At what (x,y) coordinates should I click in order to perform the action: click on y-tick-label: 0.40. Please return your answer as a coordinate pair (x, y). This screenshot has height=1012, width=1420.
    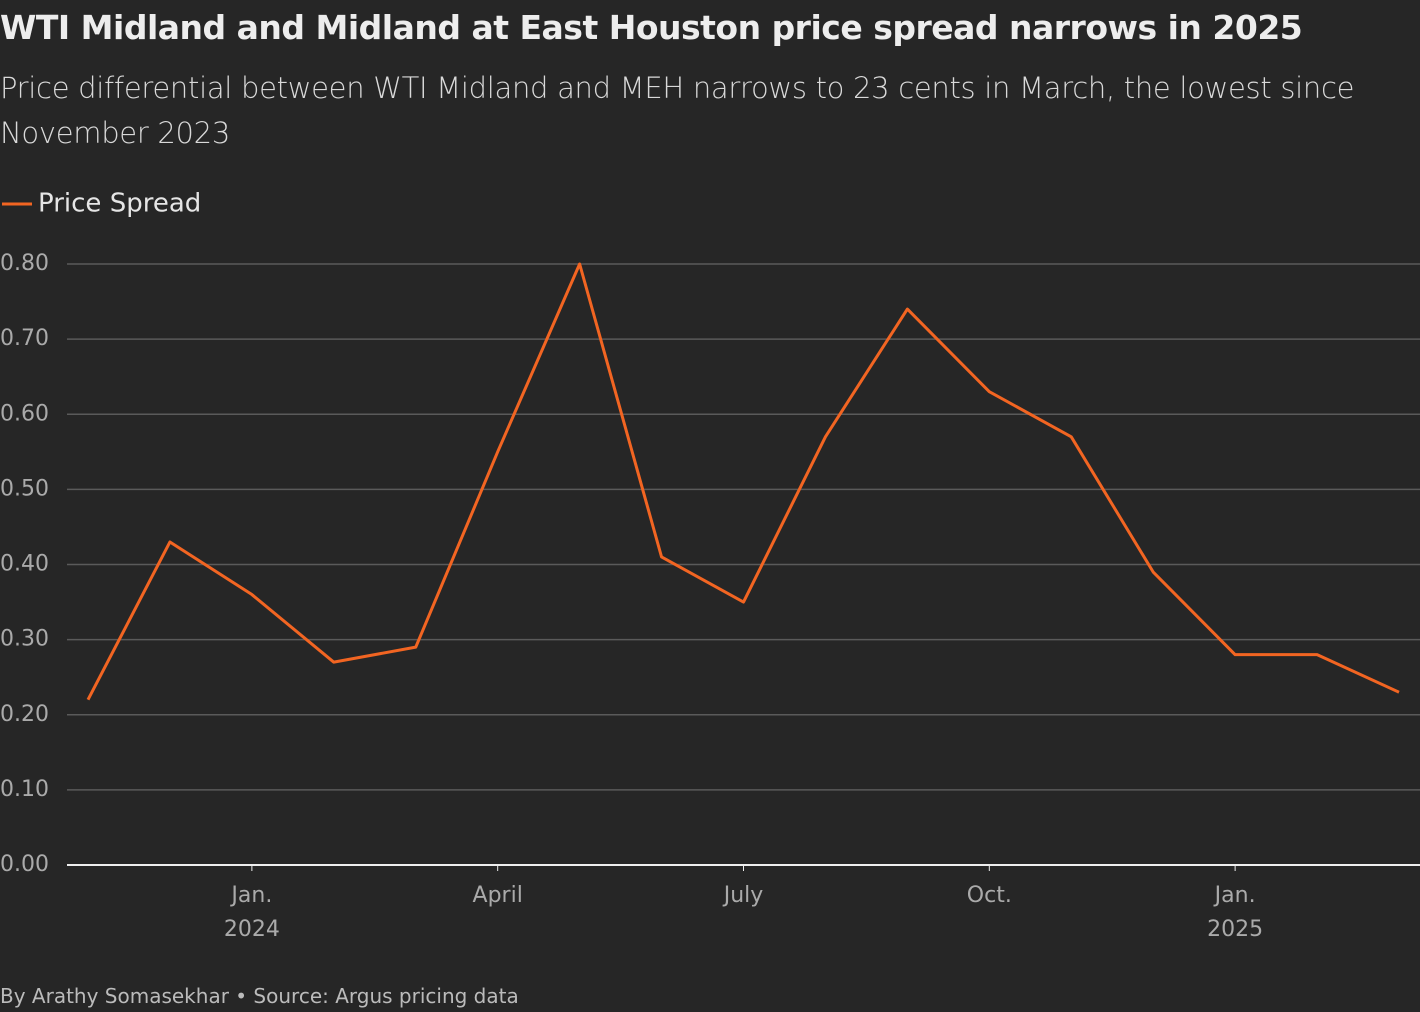
    Looking at the image, I should click on (24, 564).